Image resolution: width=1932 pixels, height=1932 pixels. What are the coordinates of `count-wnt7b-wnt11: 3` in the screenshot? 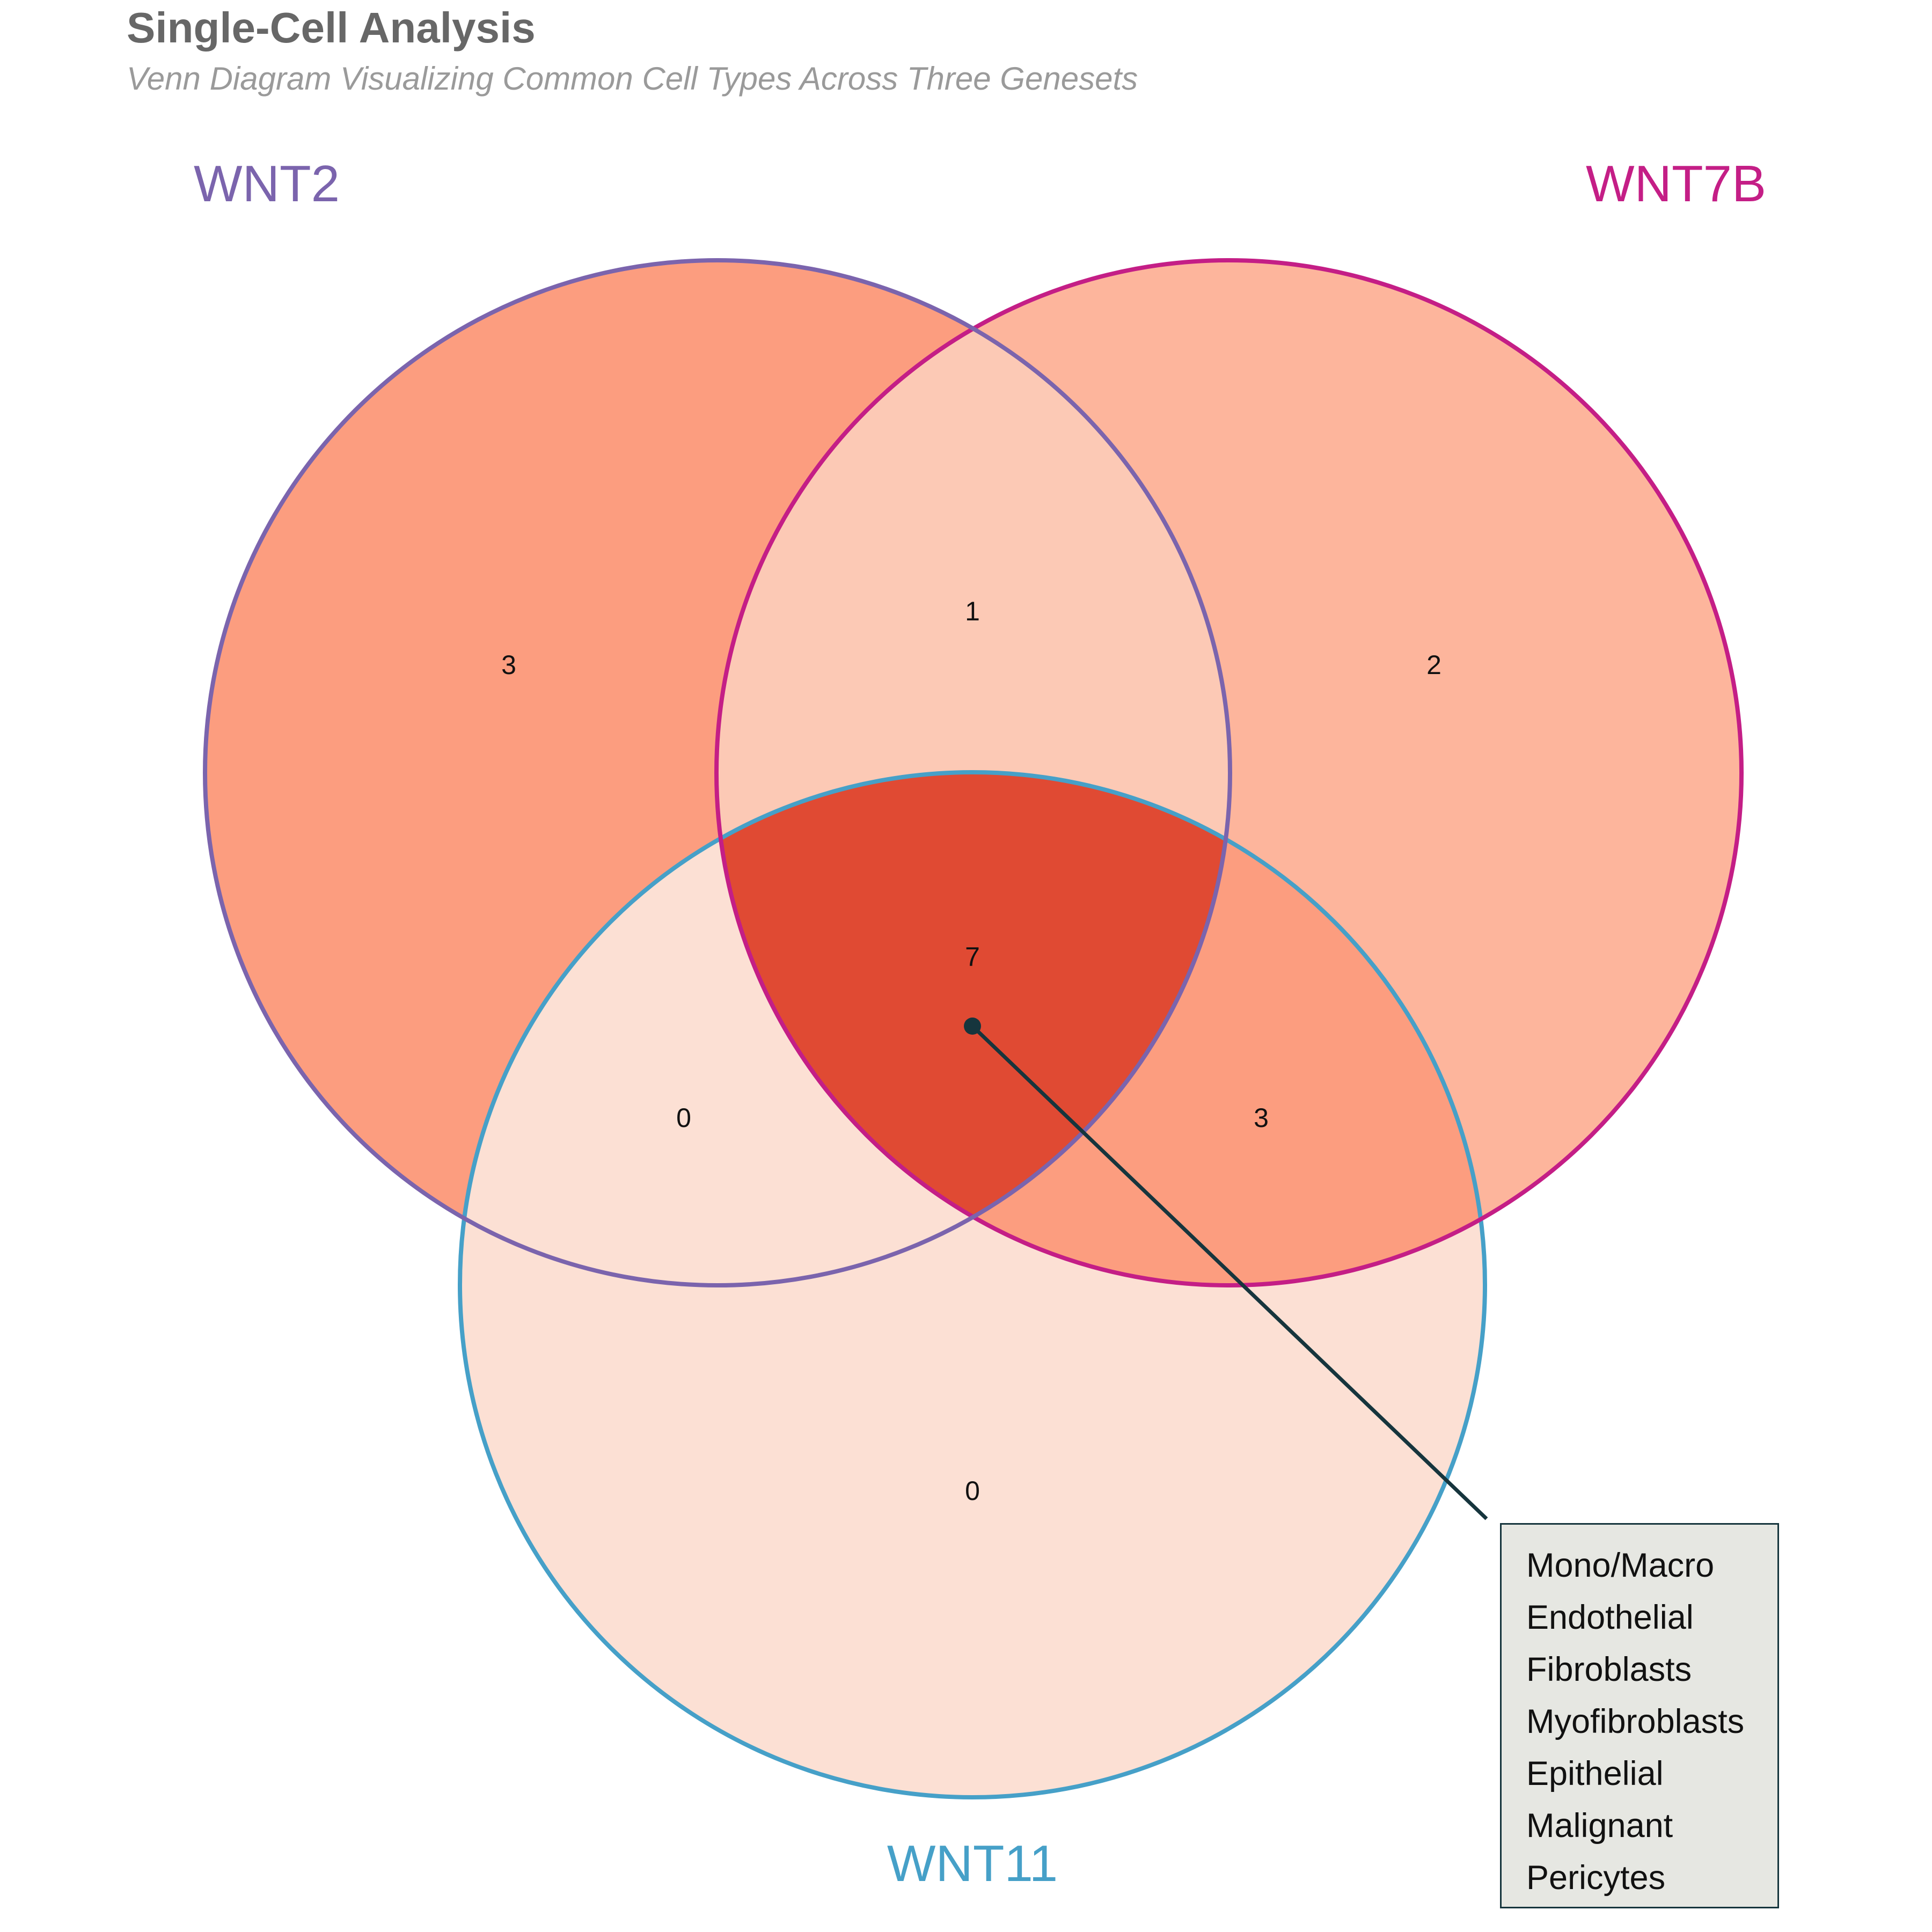 It's located at (1261, 1118).